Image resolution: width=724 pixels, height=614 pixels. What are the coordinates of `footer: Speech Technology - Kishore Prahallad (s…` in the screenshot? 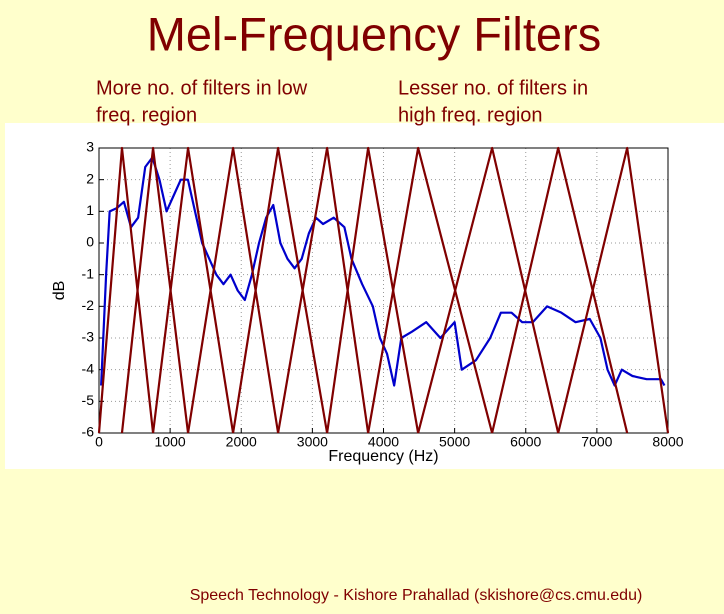 It's located at (416, 595).